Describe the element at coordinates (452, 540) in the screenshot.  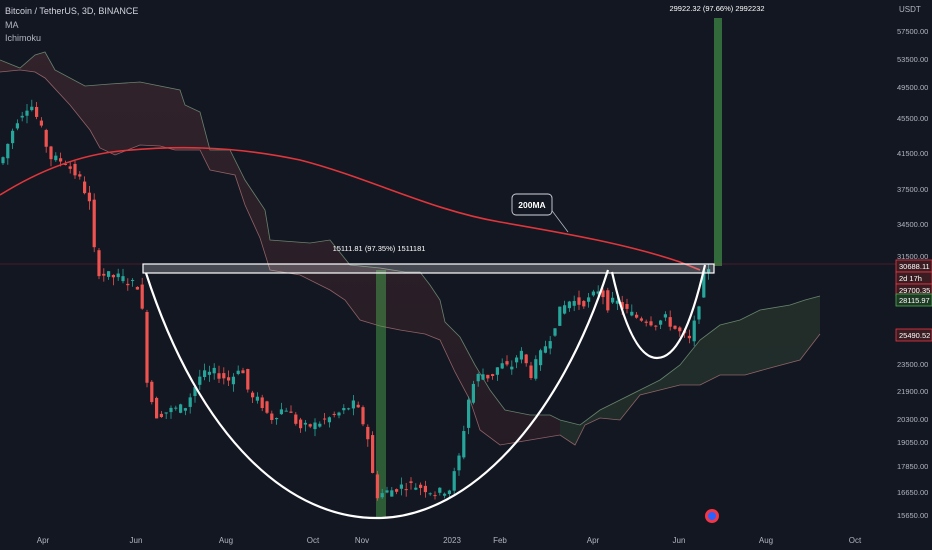
I see `x-tick-label-5: 2023` at that location.